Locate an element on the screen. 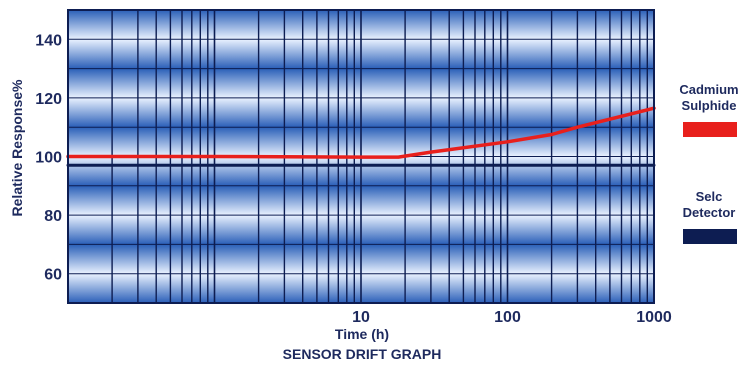  series-line is located at coordinates (361, 132).